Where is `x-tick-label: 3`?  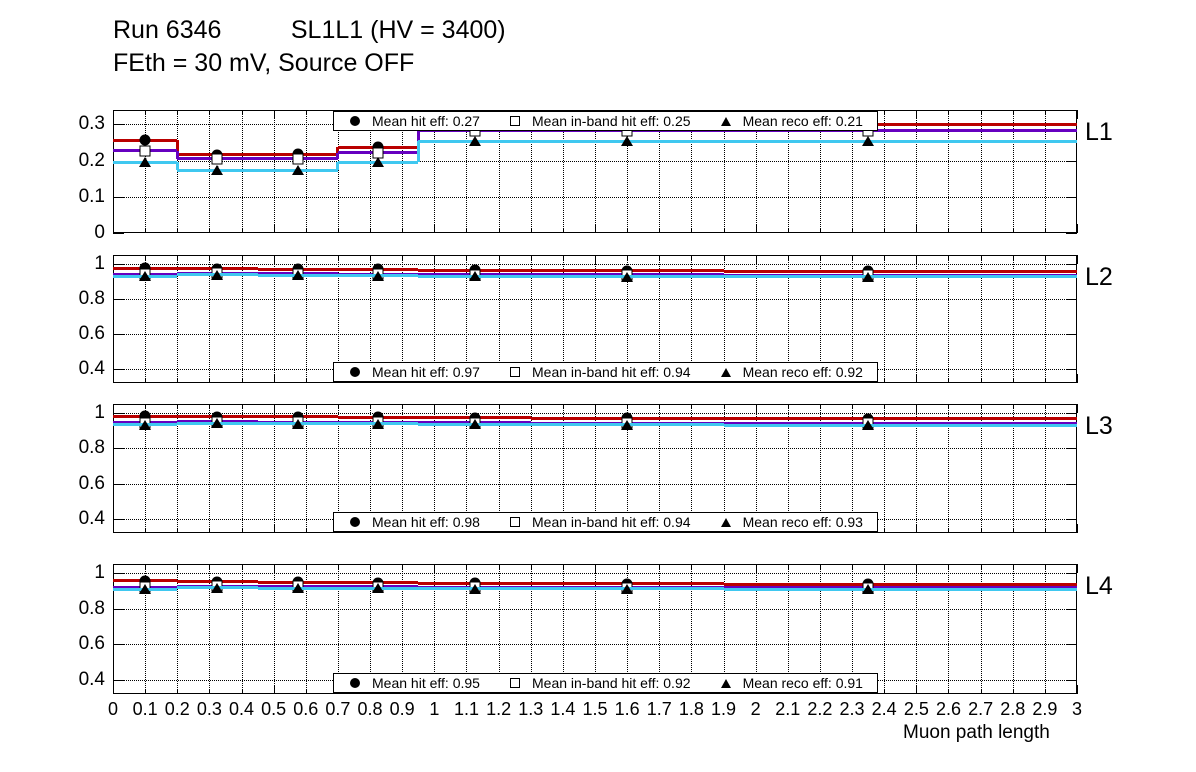
x-tick-label: 3 is located at coordinates (1077, 709).